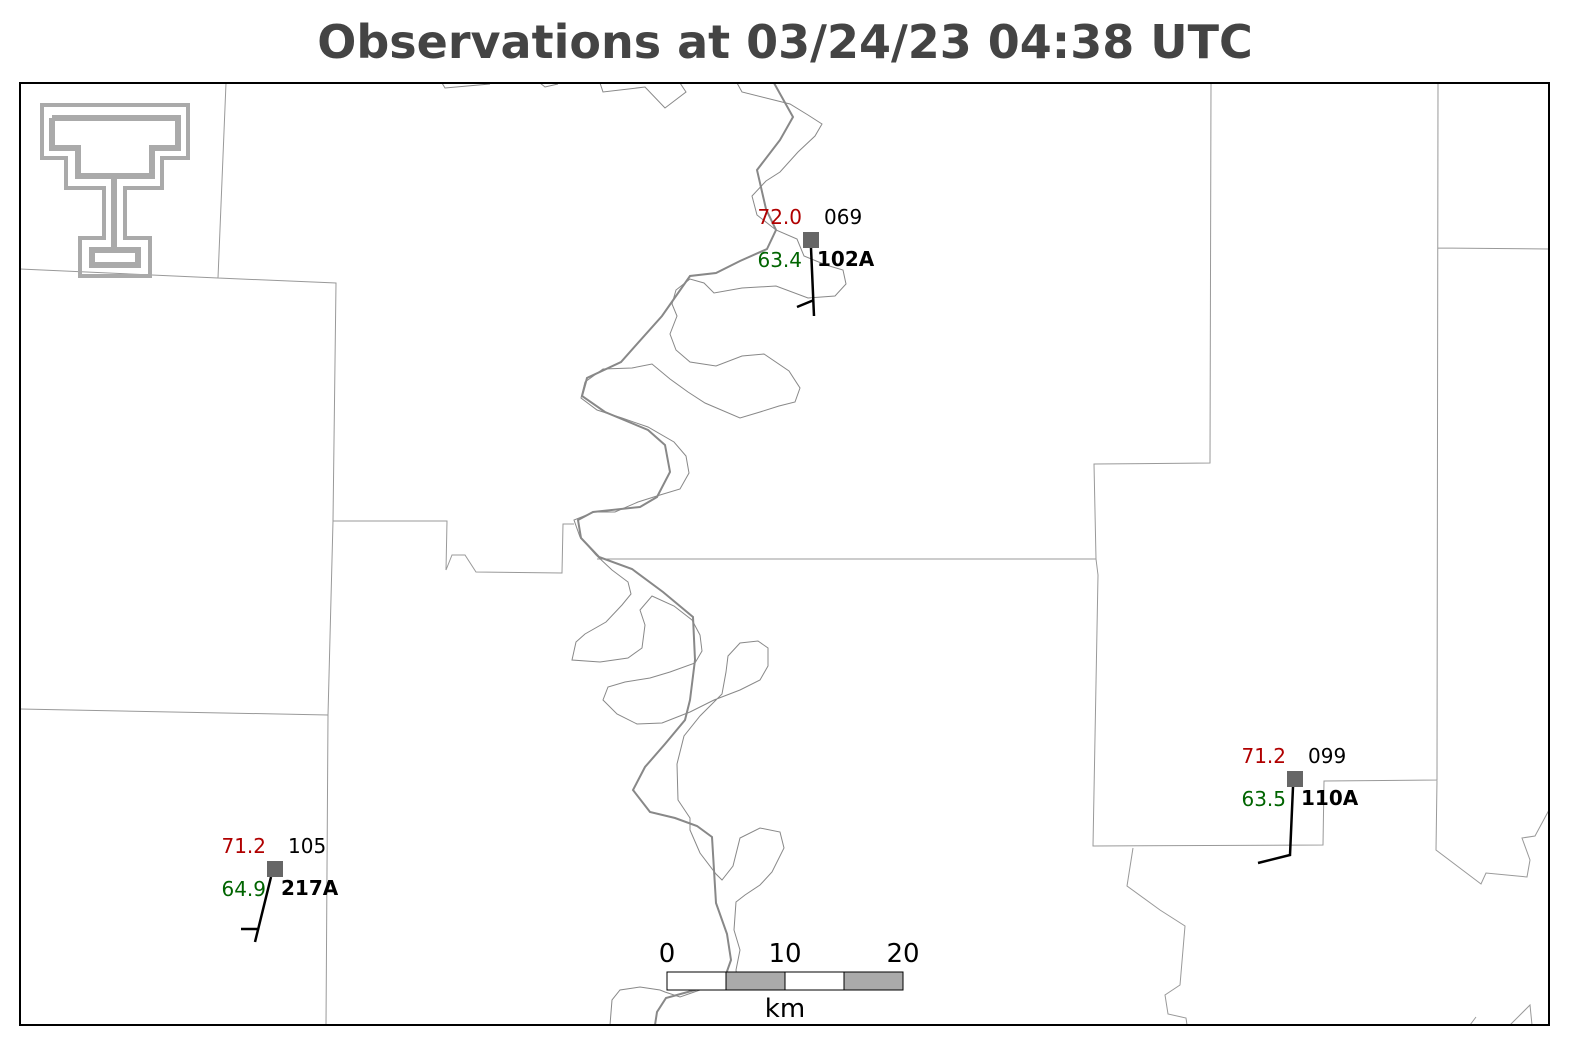  Describe the element at coordinates (243, 889) in the screenshot. I see `dewpoint: 64.9` at that location.